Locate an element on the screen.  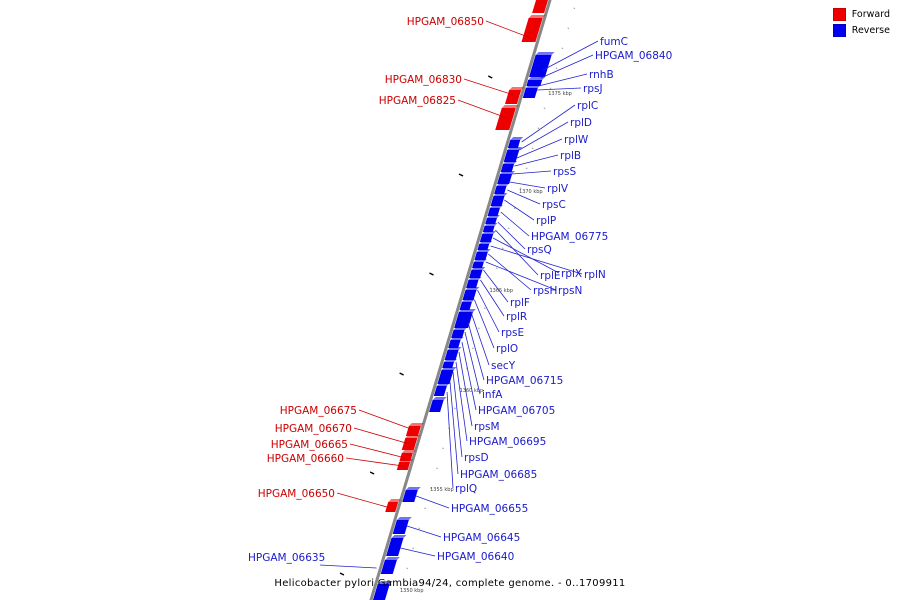
gene-label-reverse: rpsM is located at coordinates (487, 427).